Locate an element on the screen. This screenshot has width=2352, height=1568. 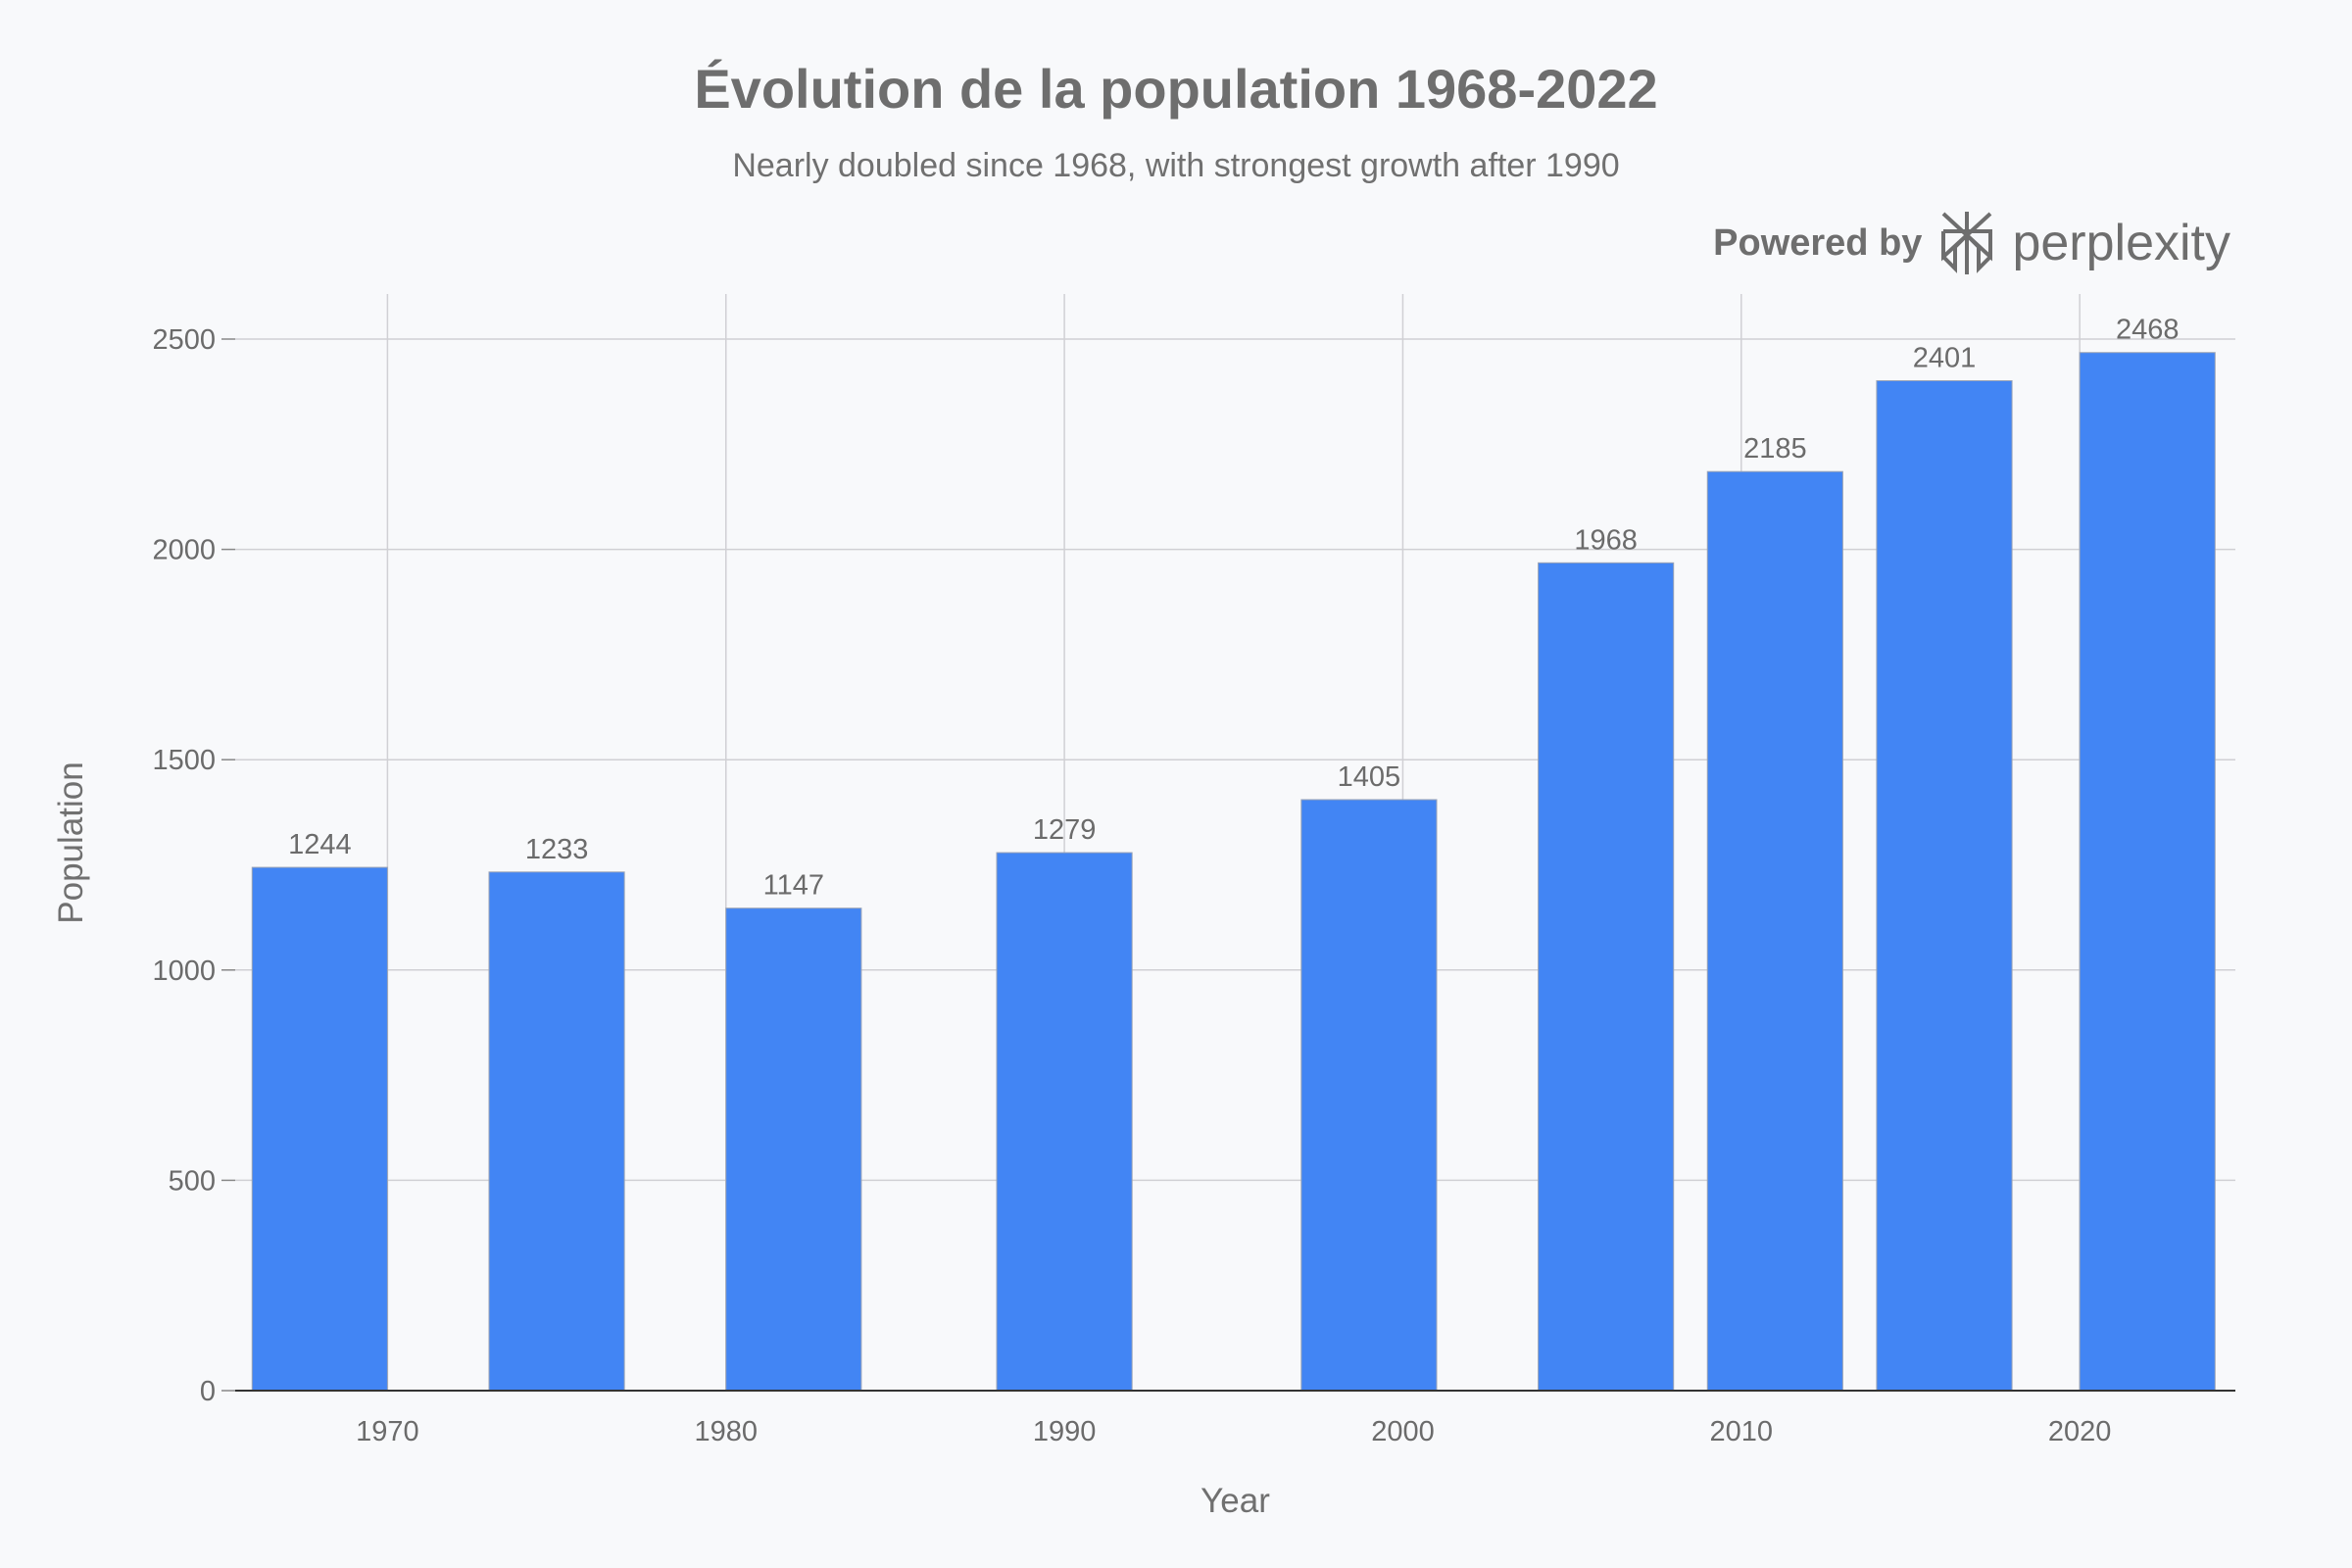
x-tick-label: 2010 is located at coordinates (1742, 1431).